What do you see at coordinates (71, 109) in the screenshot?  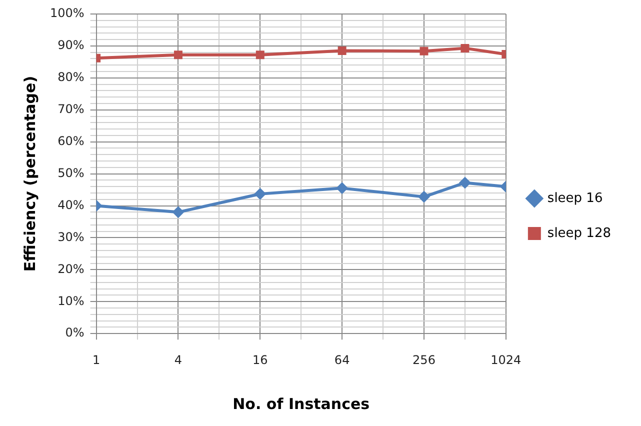 I see `y-tick-label: 70%` at bounding box center [71, 109].